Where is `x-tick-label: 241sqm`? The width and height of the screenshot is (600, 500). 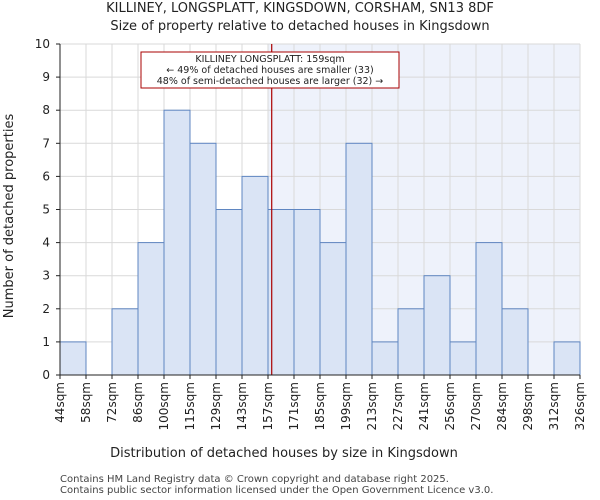 x-tick-label: 241sqm is located at coordinates (424, 406).